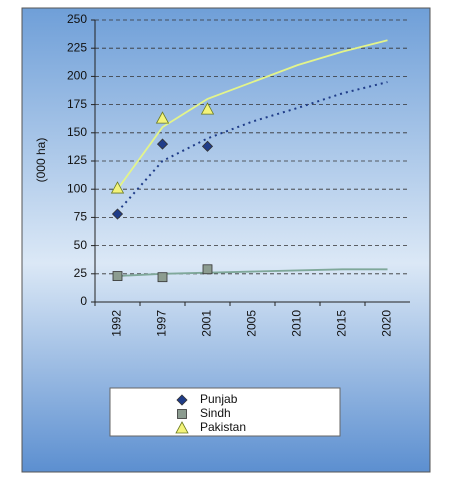 This screenshot has height=498, width=450. Describe the element at coordinates (83, 301) in the screenshot. I see `y-tick-label: 0` at that location.